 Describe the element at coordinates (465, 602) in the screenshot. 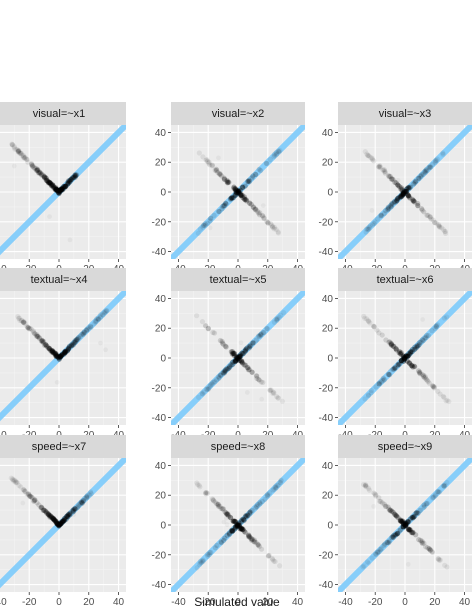

I see `x-tick-label: 40` at that location.